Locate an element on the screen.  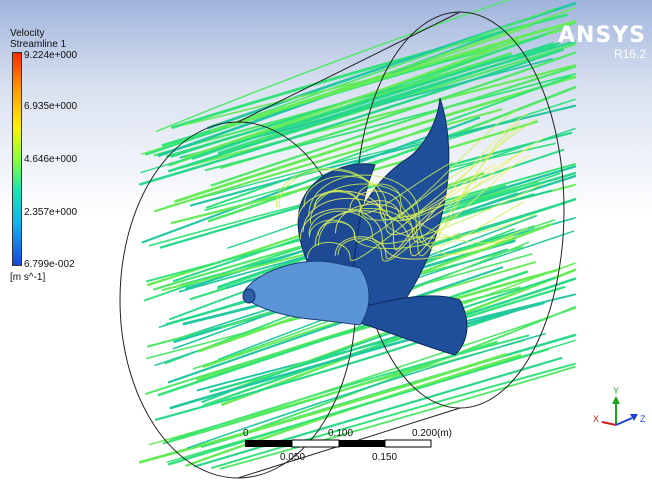
scale-label: 0.200 is located at coordinates (425, 433).